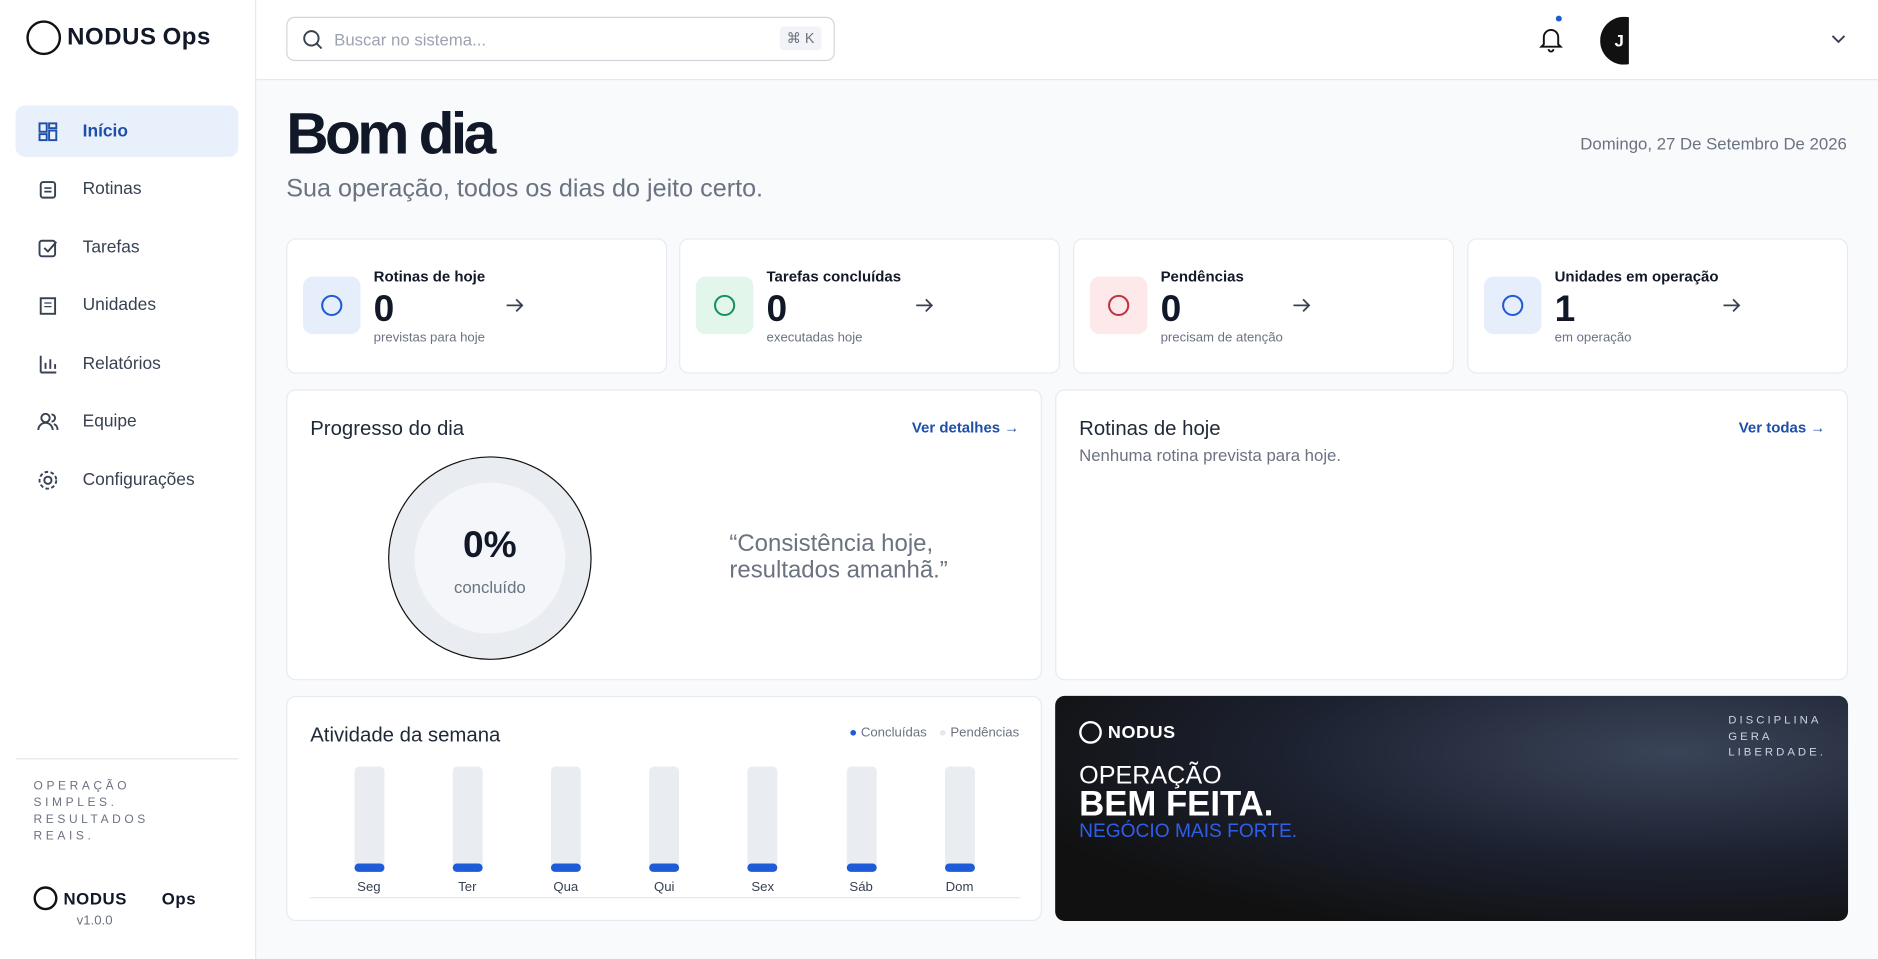 This screenshot has width=1878, height=959. I want to click on legend-label: Pendências, so click(985, 733).